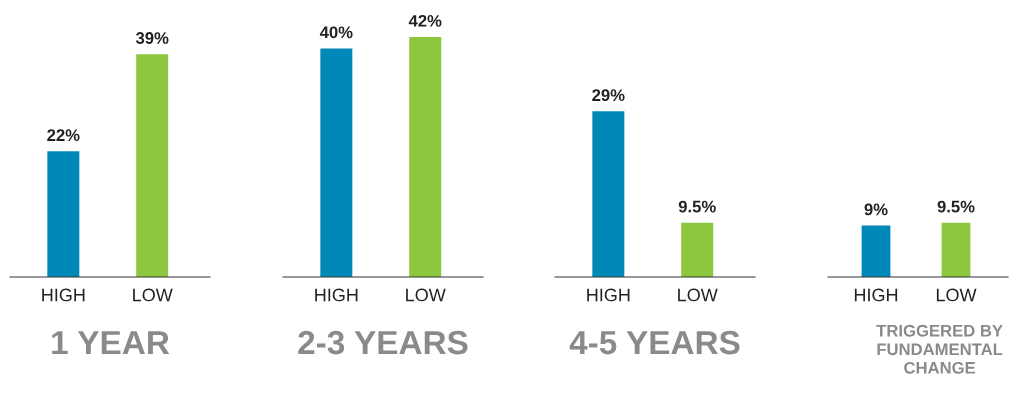 The height and width of the screenshot is (402, 1018). What do you see at coordinates (939, 349) in the screenshot?
I see `x-axis-title: TRIGGERED BY FUNDAMENTAL CHANGE` at bounding box center [939, 349].